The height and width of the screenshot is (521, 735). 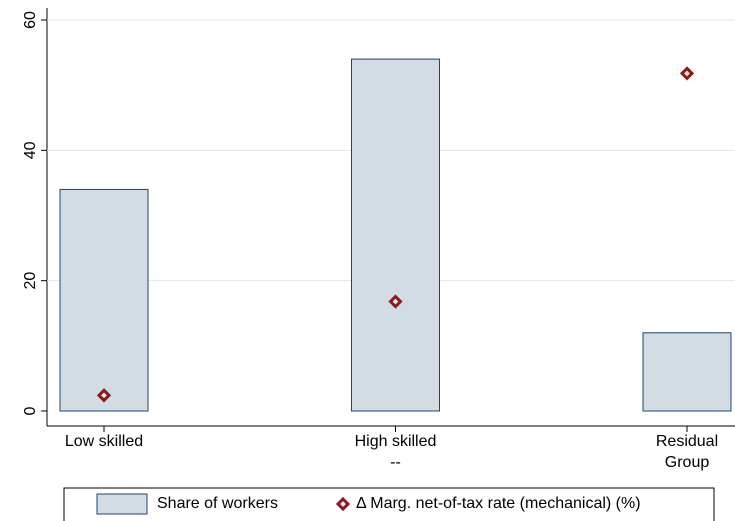 I want to click on x-tick-label: High skilled, so click(x=396, y=441).